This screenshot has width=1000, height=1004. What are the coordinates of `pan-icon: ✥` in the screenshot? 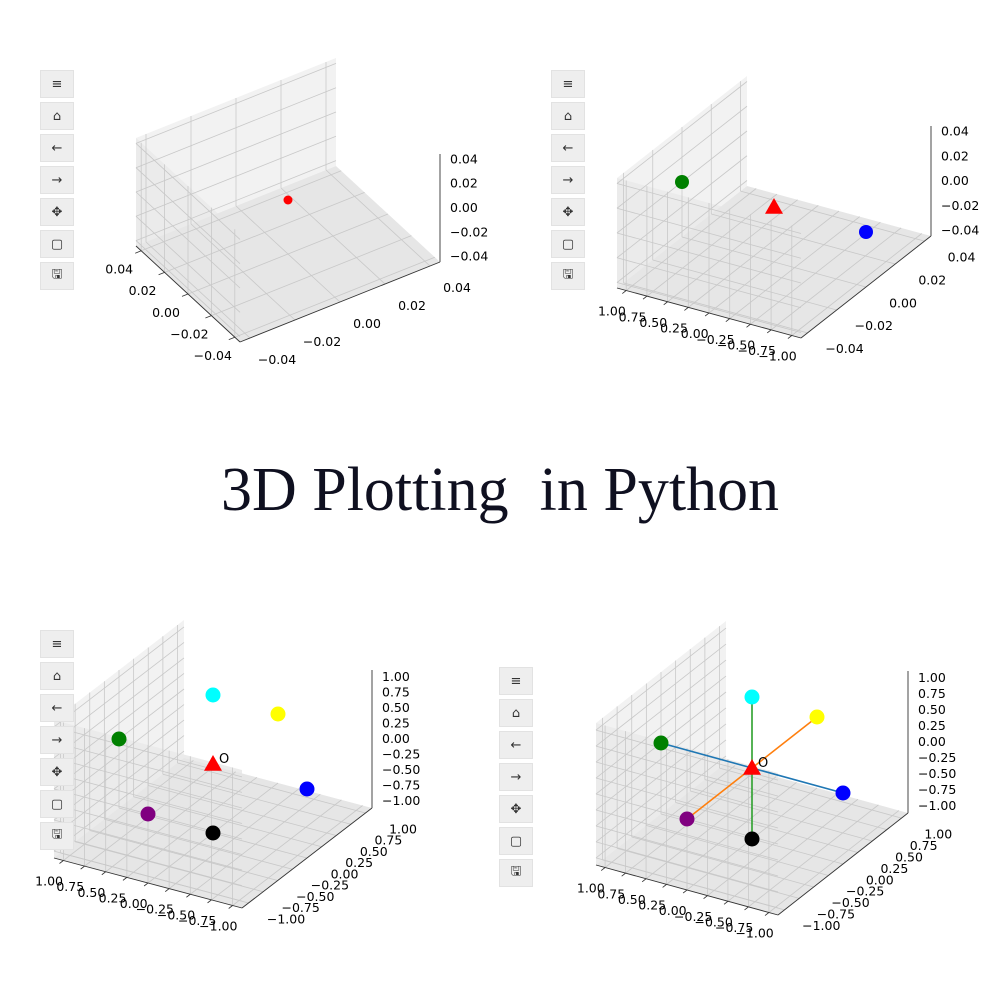 It's located at (516, 809).